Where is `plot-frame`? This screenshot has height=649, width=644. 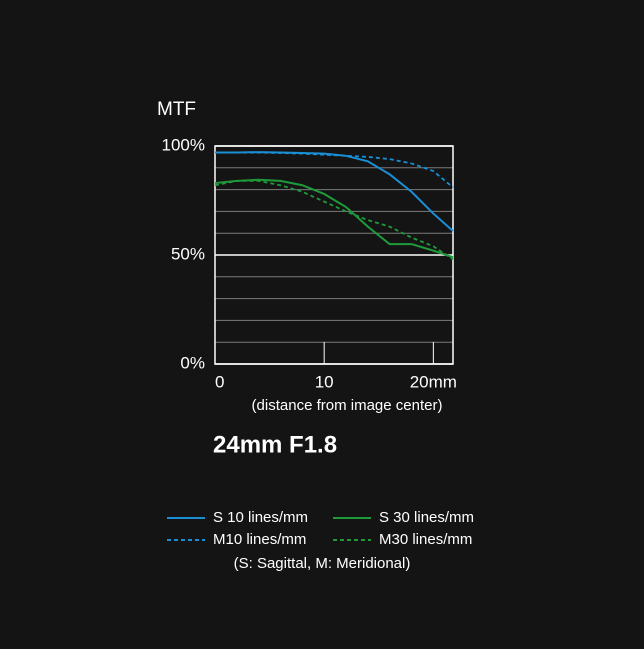 plot-frame is located at coordinates (334, 255).